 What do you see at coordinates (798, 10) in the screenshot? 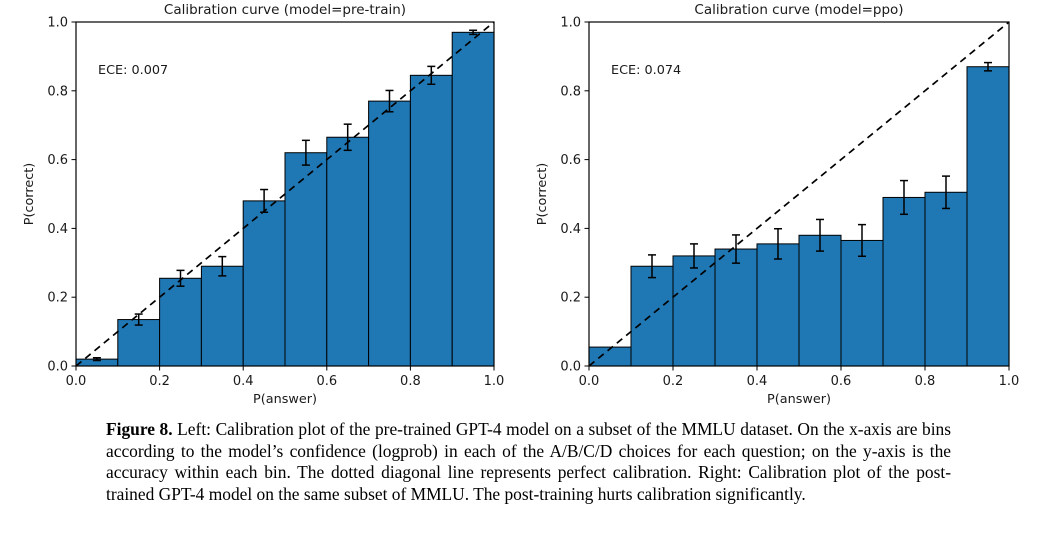
I see `chart-title: Calibration curve (model=ppo)` at bounding box center [798, 10].